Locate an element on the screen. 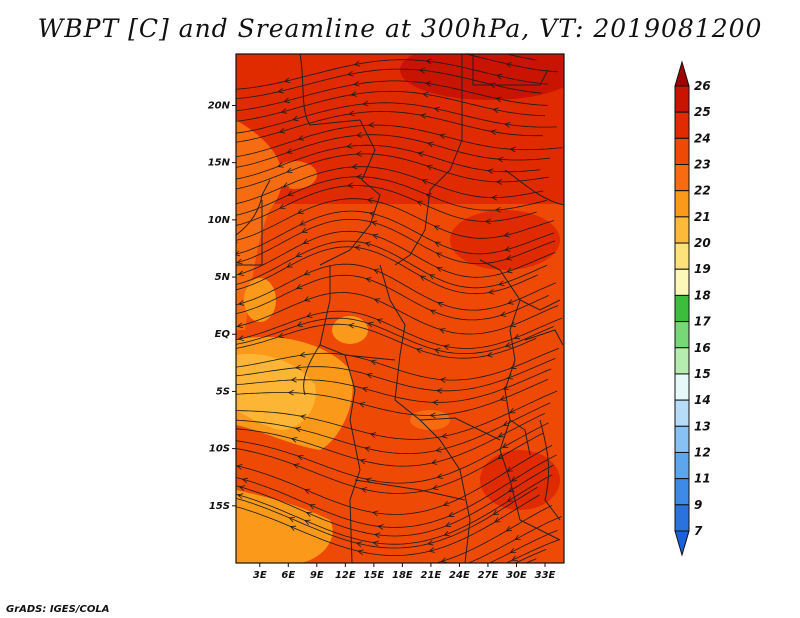  colorbar-label: 26 is located at coordinates (702, 86).